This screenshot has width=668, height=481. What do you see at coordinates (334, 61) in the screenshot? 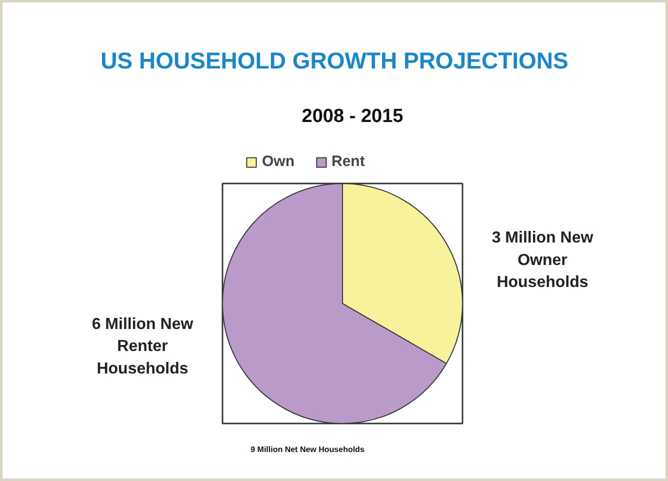
I see `chart-title: US HOUSEHOLD GROWTH PROJECTIONS` at bounding box center [334, 61].